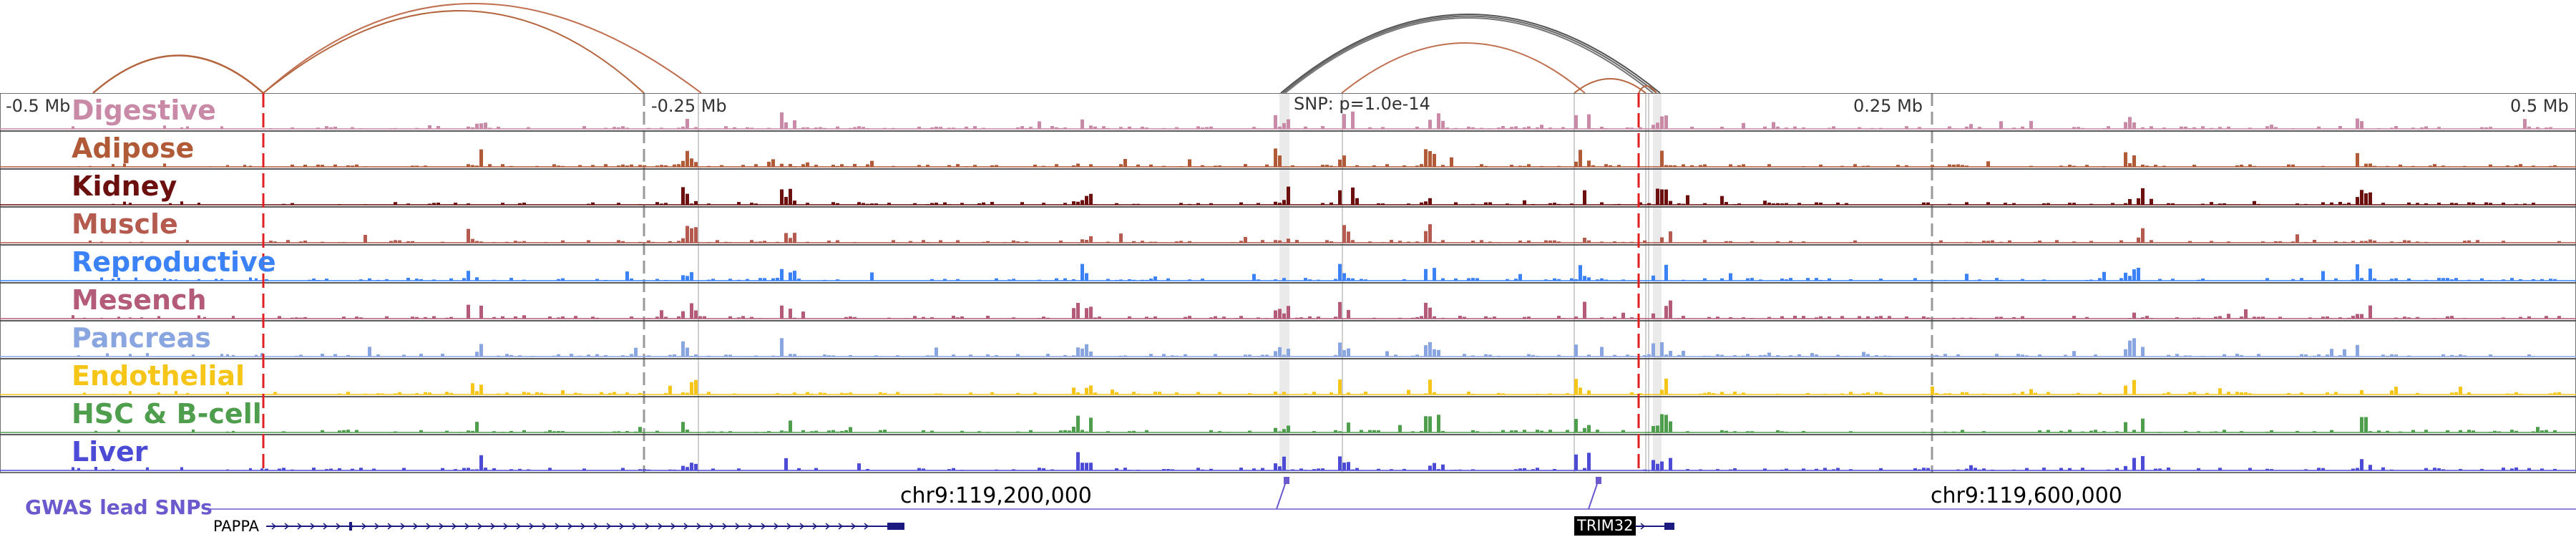 This screenshot has height=537, width=2576. What do you see at coordinates (1605, 526) in the screenshot?
I see `gene-label-trim32: TRIM32` at bounding box center [1605, 526].